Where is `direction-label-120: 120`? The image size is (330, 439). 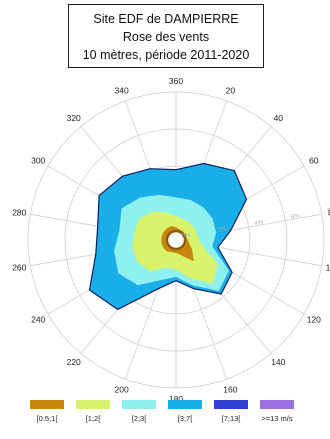
direction-label-120: 120 is located at coordinates (314, 320).